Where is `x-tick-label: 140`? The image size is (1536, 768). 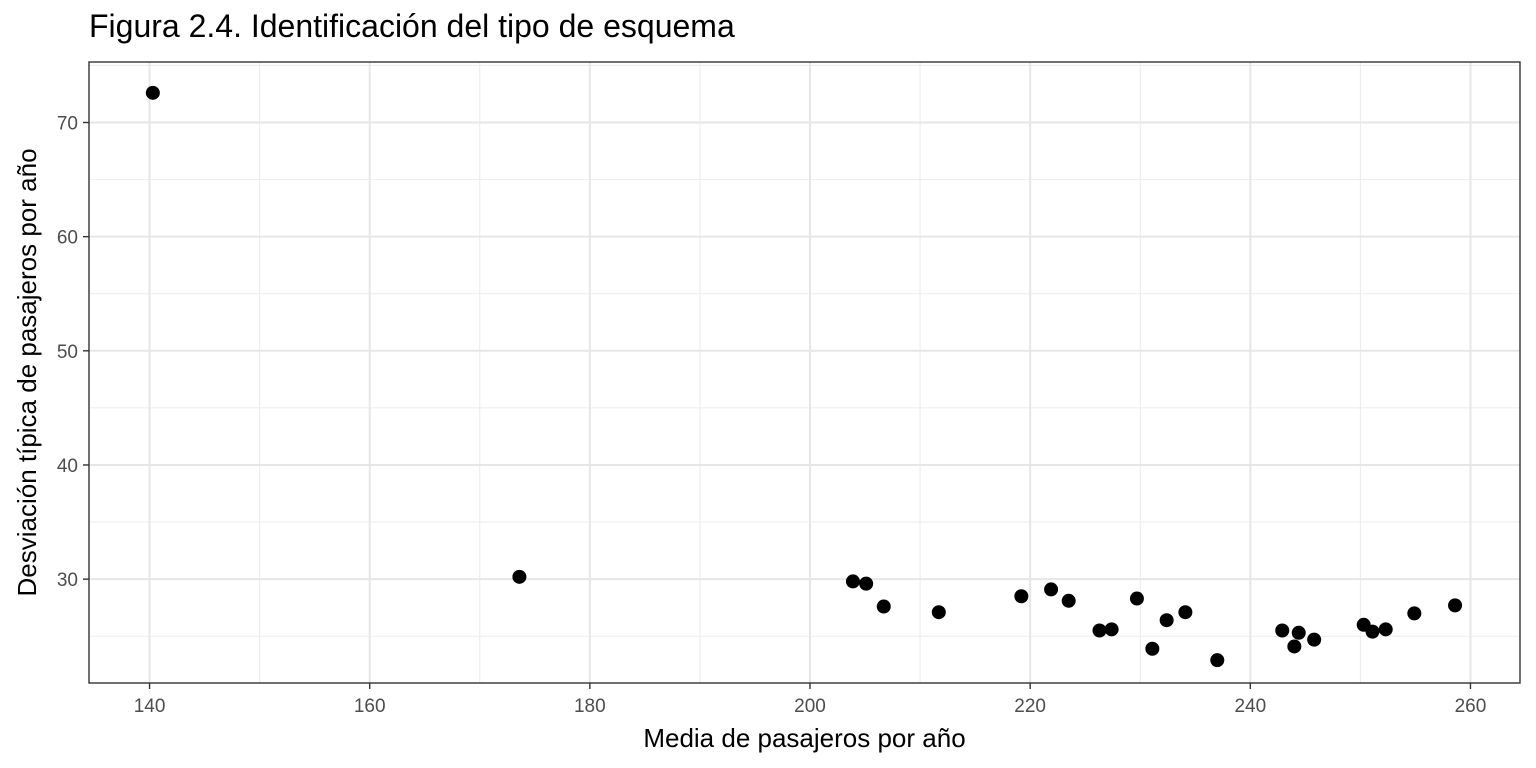
x-tick-label: 140 is located at coordinates (150, 706).